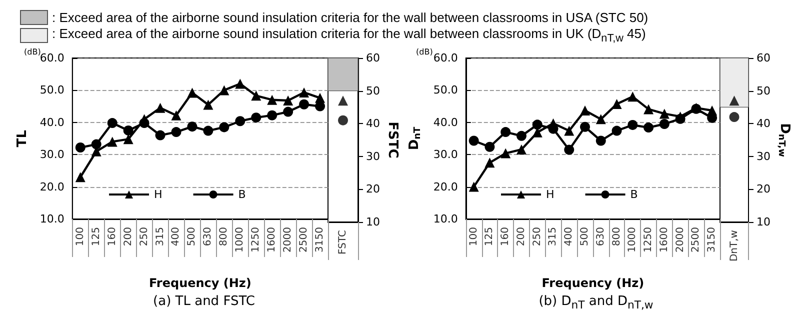  Describe the element at coordinates (415, 138) in the screenshot. I see `y-axis-title: DnT` at that location.